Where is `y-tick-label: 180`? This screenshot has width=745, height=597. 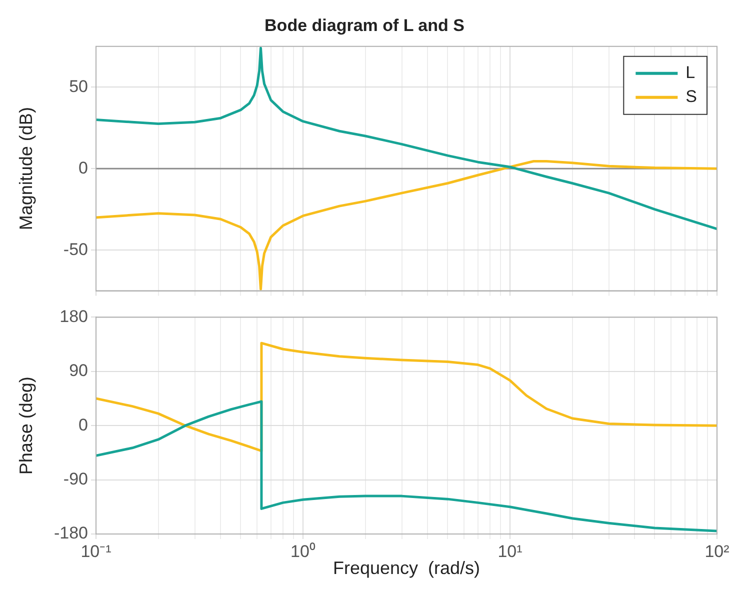 y-tick-label: 180 is located at coordinates (74, 316).